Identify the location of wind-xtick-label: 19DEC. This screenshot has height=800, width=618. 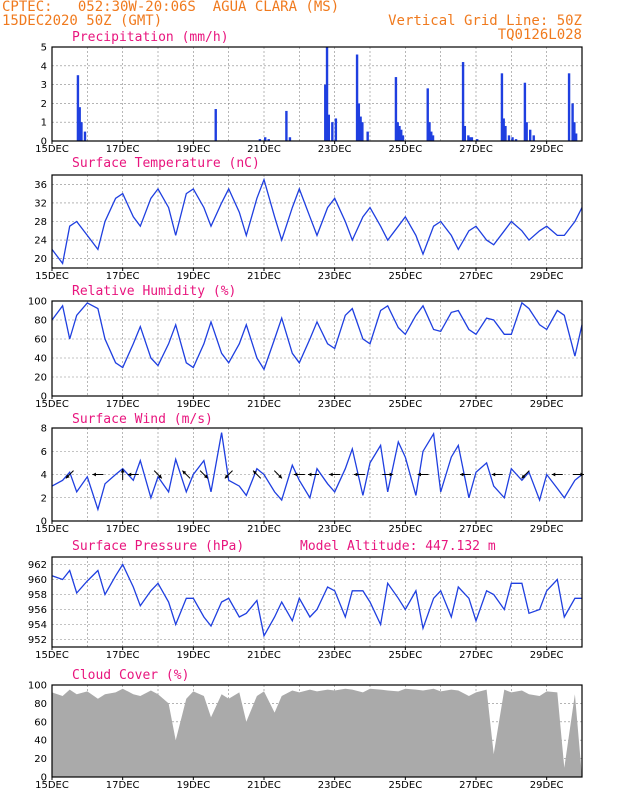
(193, 529).